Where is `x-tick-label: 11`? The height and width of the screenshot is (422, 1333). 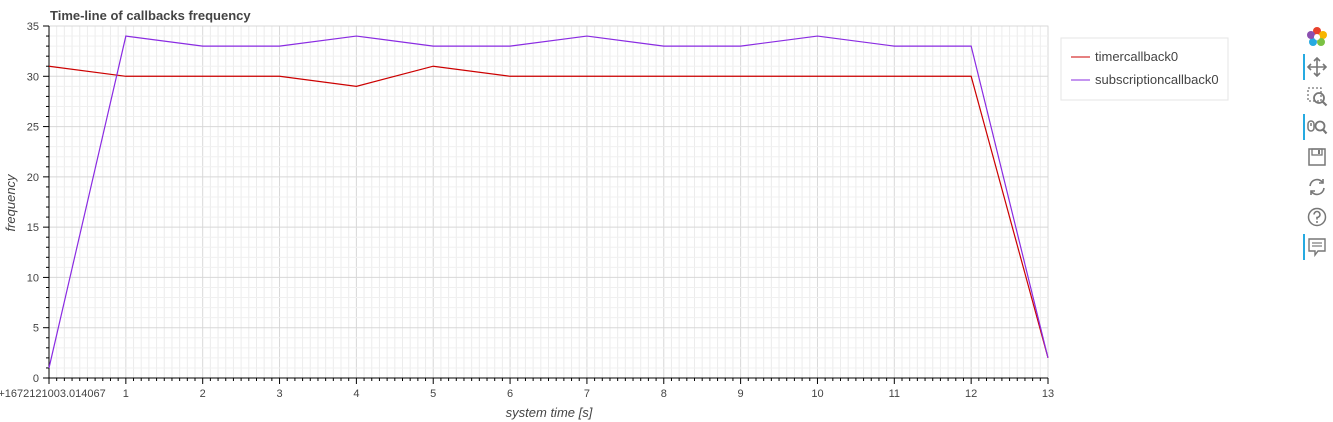
x-tick-label: 11 is located at coordinates (894, 394).